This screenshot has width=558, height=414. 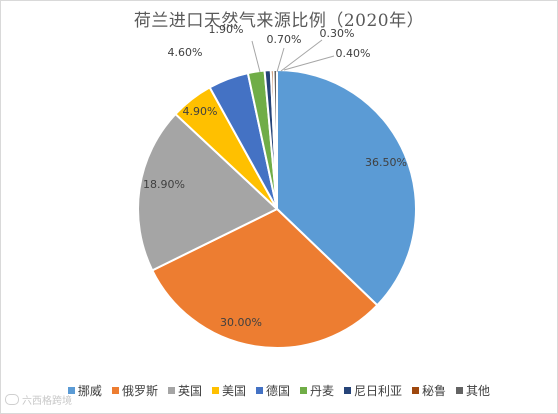 I want to click on chart-legend: 挪威 俄罗斯 英国 美国 德国 丹麦 尼日利亚 秘鲁 其他, so click(x=279, y=390).